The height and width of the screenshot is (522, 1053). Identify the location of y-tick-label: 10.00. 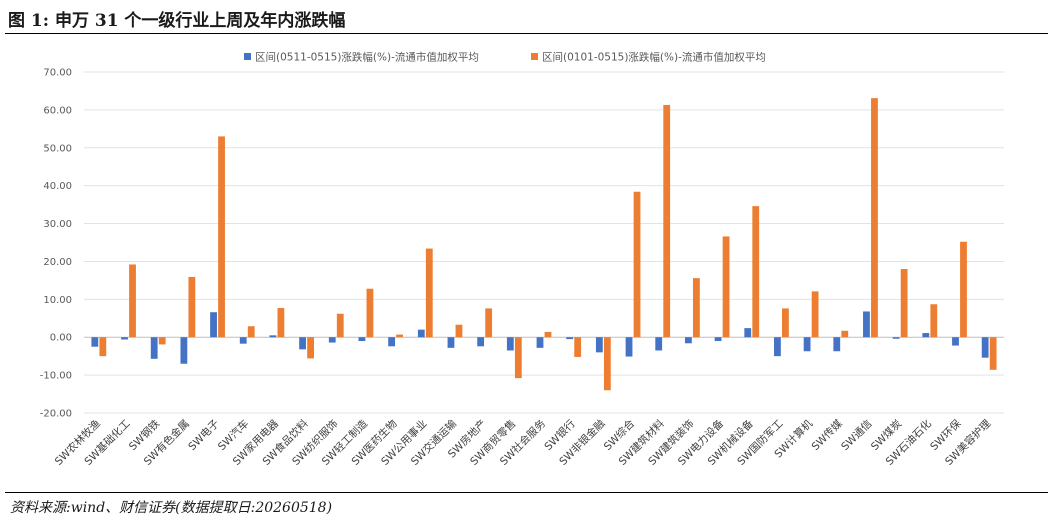
(57, 300).